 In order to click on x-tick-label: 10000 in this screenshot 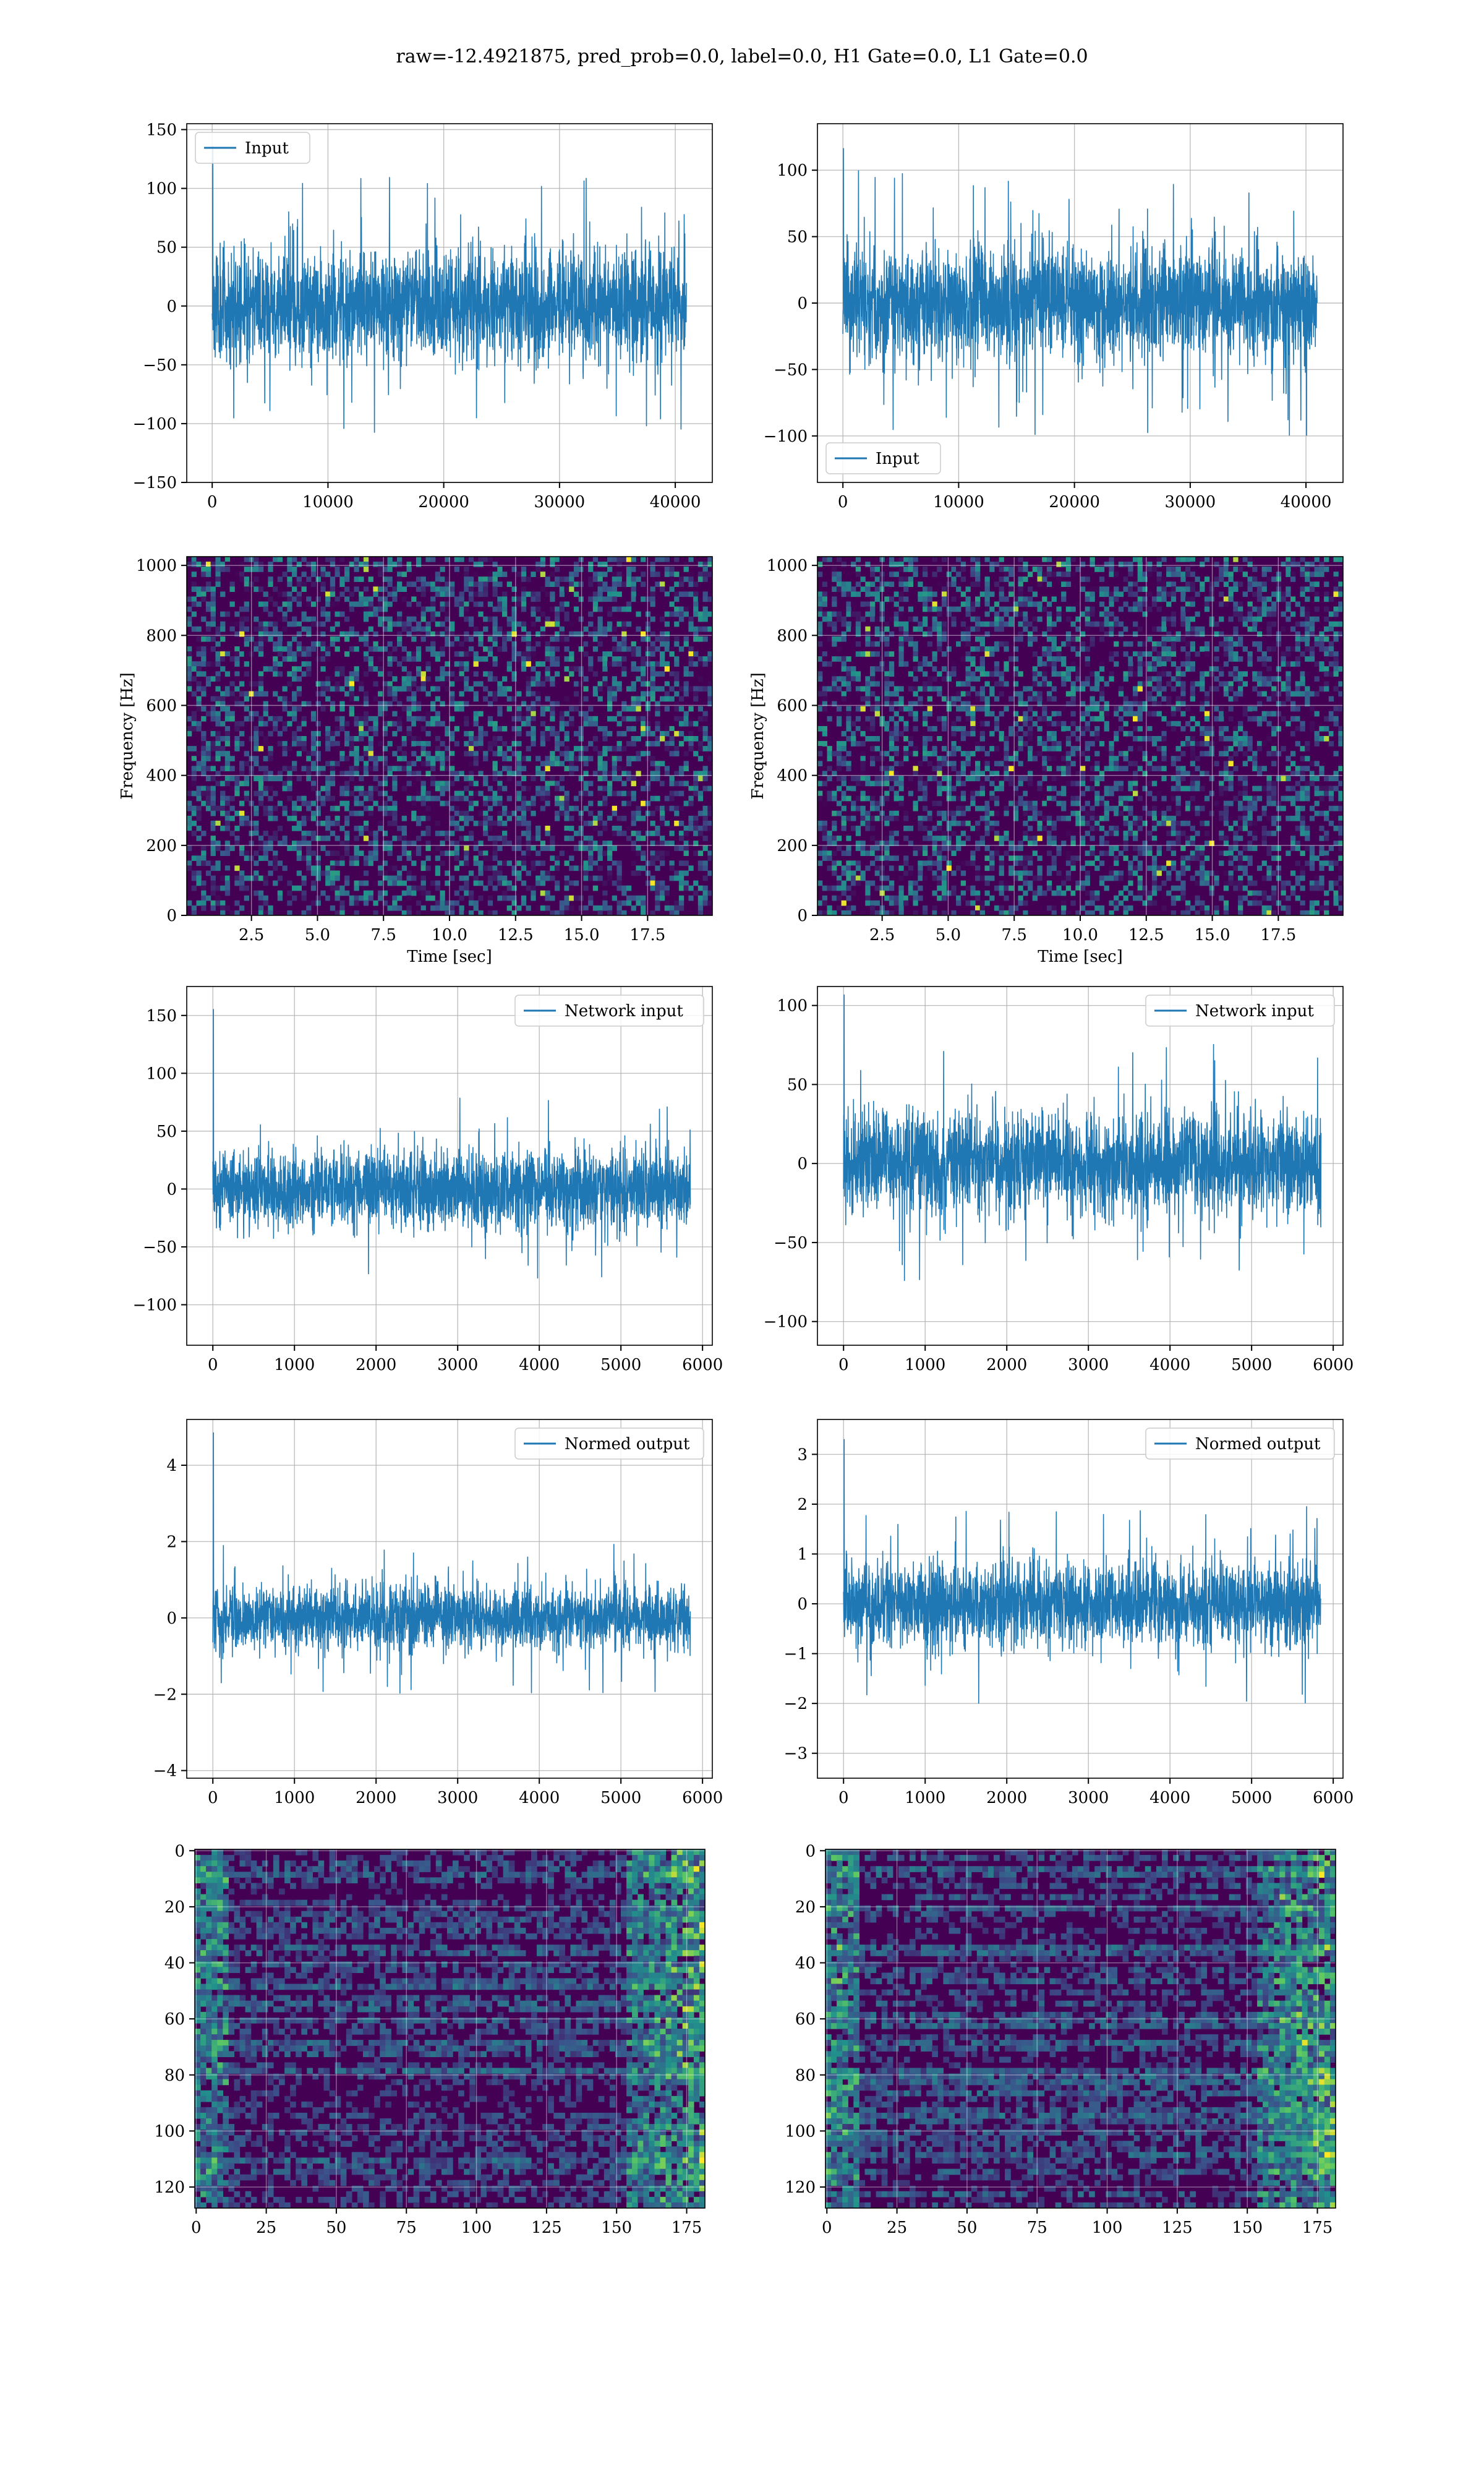, I will do `click(958, 502)`.